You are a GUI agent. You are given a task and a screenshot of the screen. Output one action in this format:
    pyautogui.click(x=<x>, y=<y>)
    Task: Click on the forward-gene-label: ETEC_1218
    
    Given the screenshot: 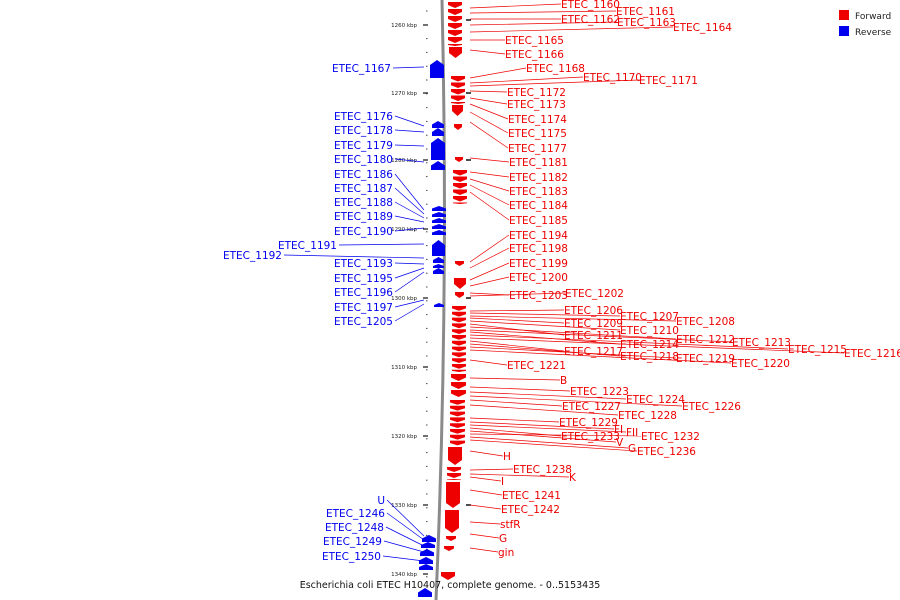 What is the action you would take?
    pyautogui.click(x=649, y=357)
    